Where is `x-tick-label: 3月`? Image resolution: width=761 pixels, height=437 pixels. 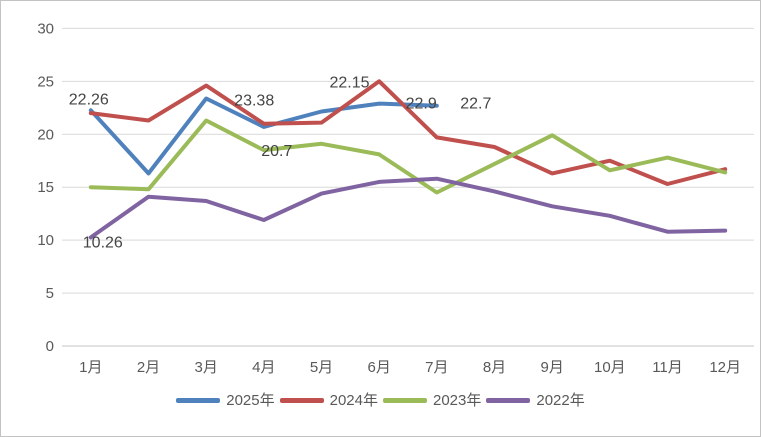 x-tick-label: 3月 is located at coordinates (205, 367).